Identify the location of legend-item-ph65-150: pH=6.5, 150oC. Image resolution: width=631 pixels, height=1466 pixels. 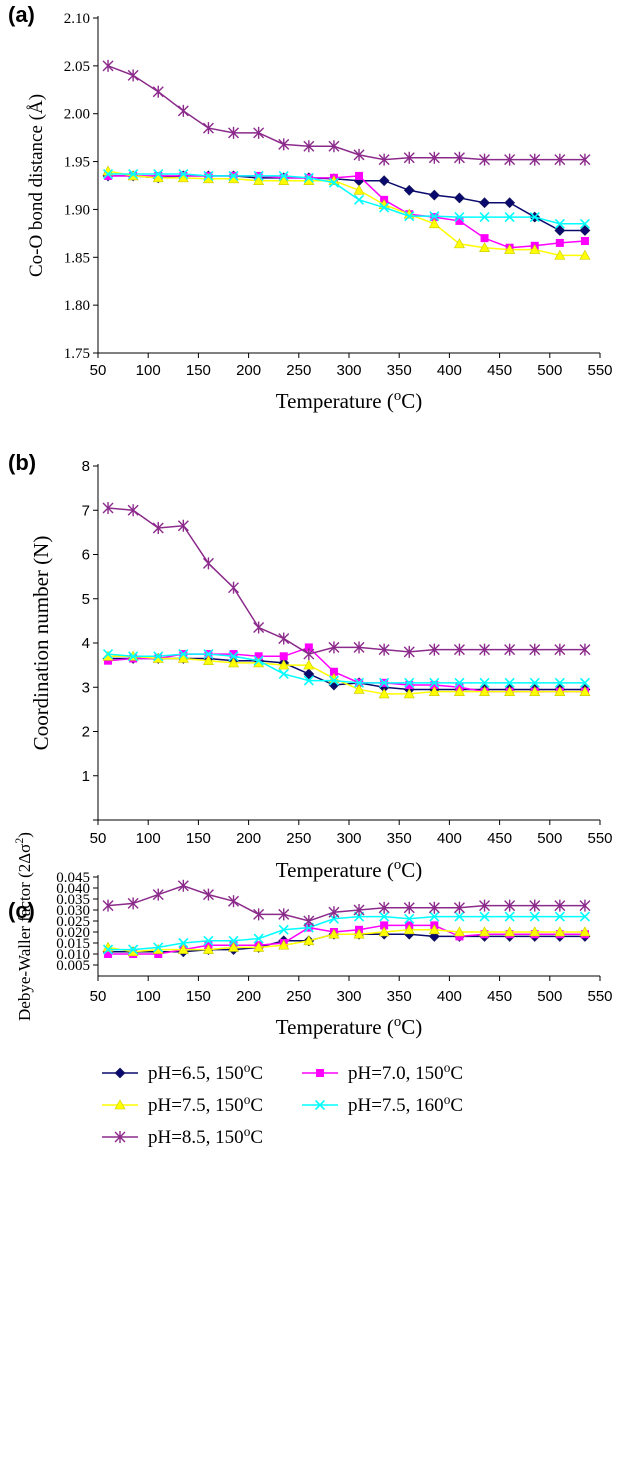
(182, 1072).